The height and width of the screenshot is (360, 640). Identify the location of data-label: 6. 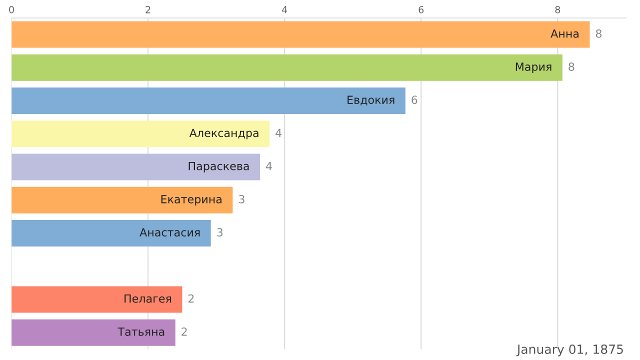
(415, 100).